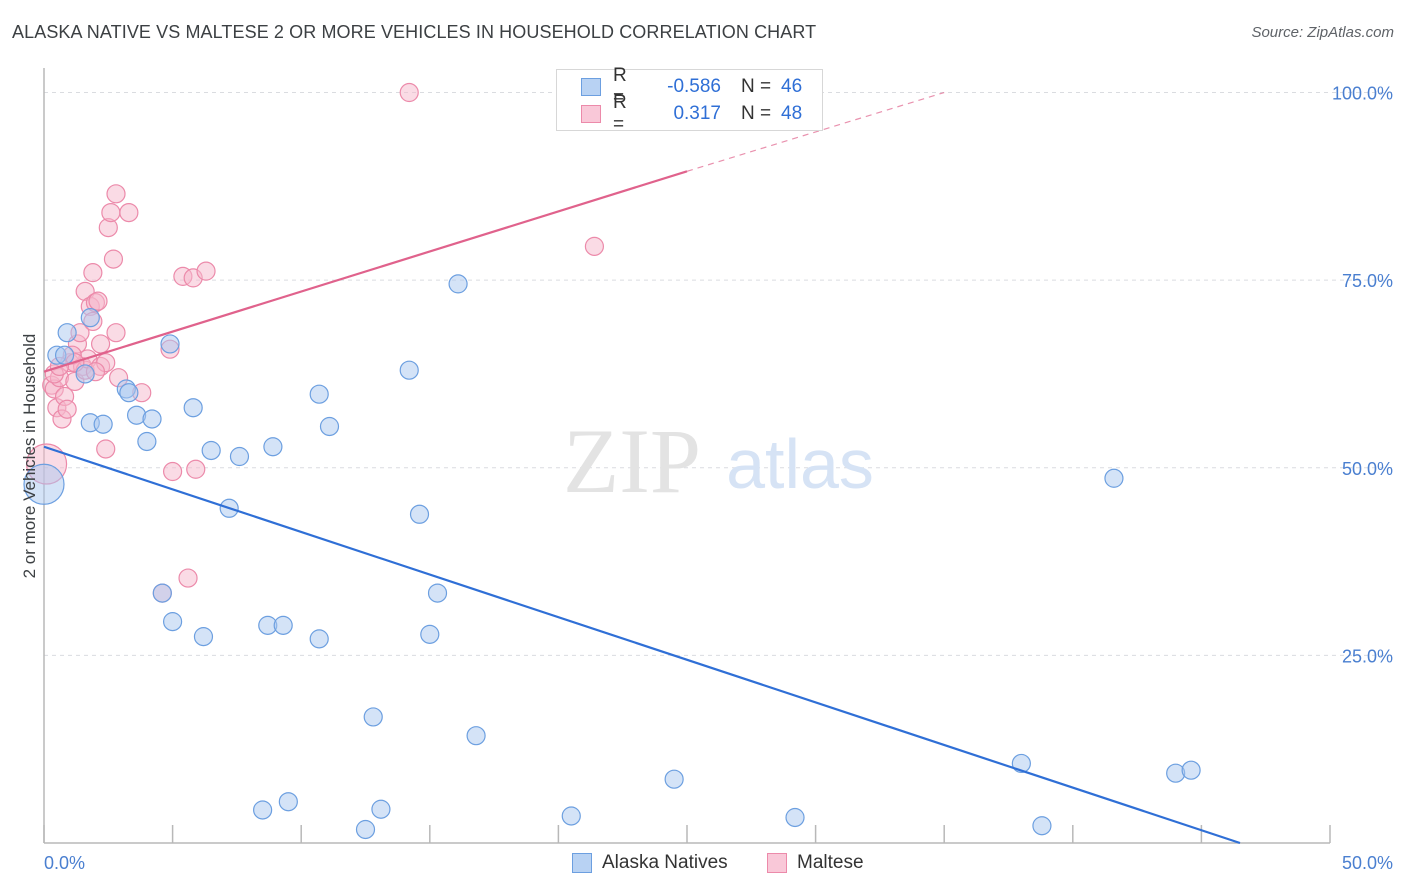  What do you see at coordinates (1367, 656) in the screenshot?
I see `y-tick-label: 25.0%` at bounding box center [1367, 656].